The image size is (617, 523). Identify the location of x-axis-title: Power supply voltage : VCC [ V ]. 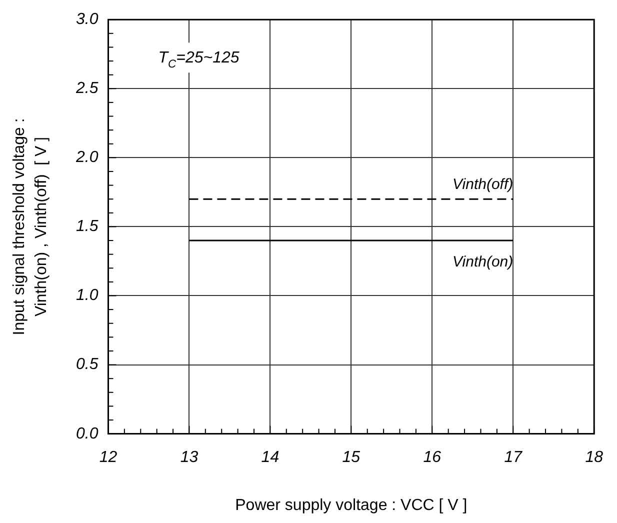
(351, 505).